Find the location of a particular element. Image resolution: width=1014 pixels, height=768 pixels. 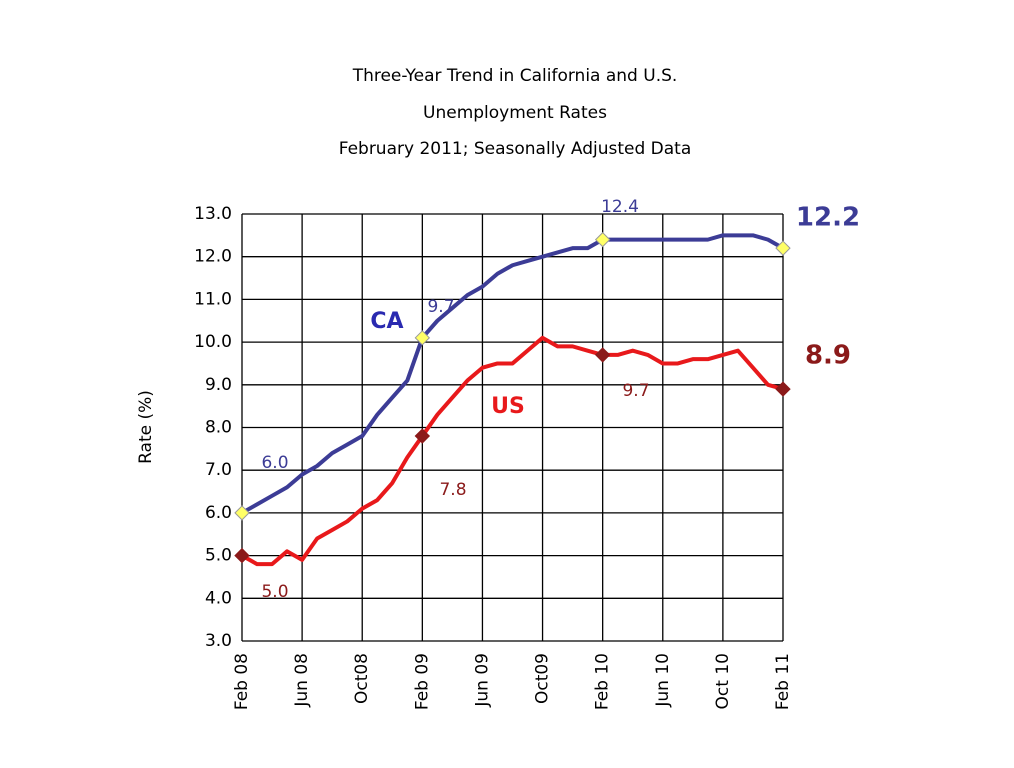

x-tick-label: Feb 11 is located at coordinates (783, 681).